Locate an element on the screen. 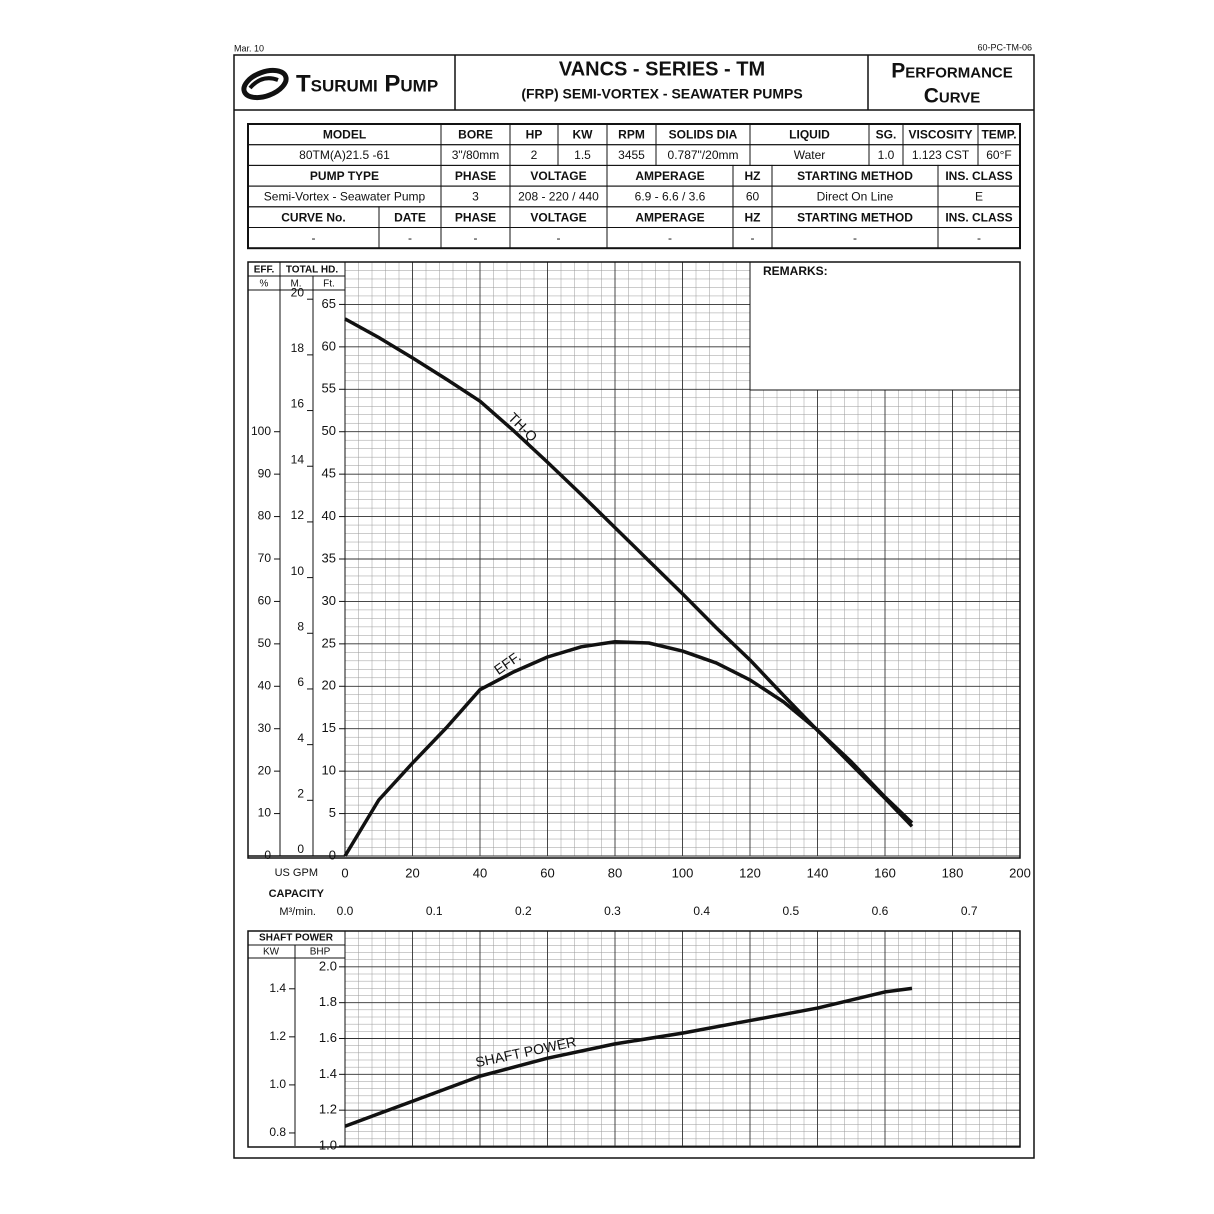 The height and width of the screenshot is (1214, 1214). cell-value: Semi-Vortex - Seawater Pump is located at coordinates (345, 197).